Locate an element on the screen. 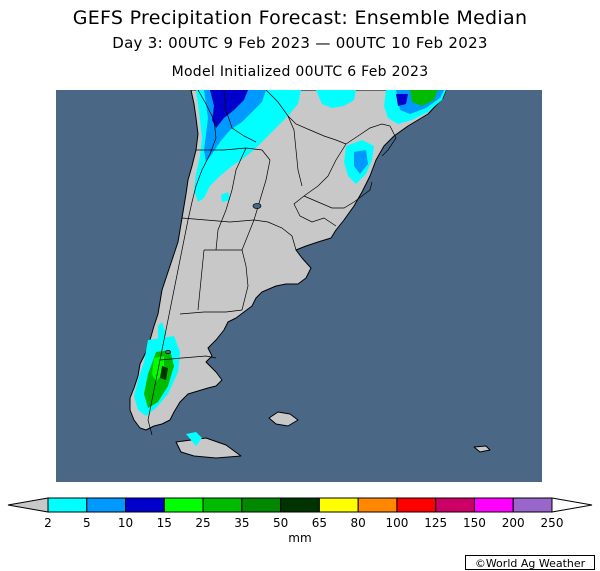  legend-unit-label: mm is located at coordinates (300, 538).